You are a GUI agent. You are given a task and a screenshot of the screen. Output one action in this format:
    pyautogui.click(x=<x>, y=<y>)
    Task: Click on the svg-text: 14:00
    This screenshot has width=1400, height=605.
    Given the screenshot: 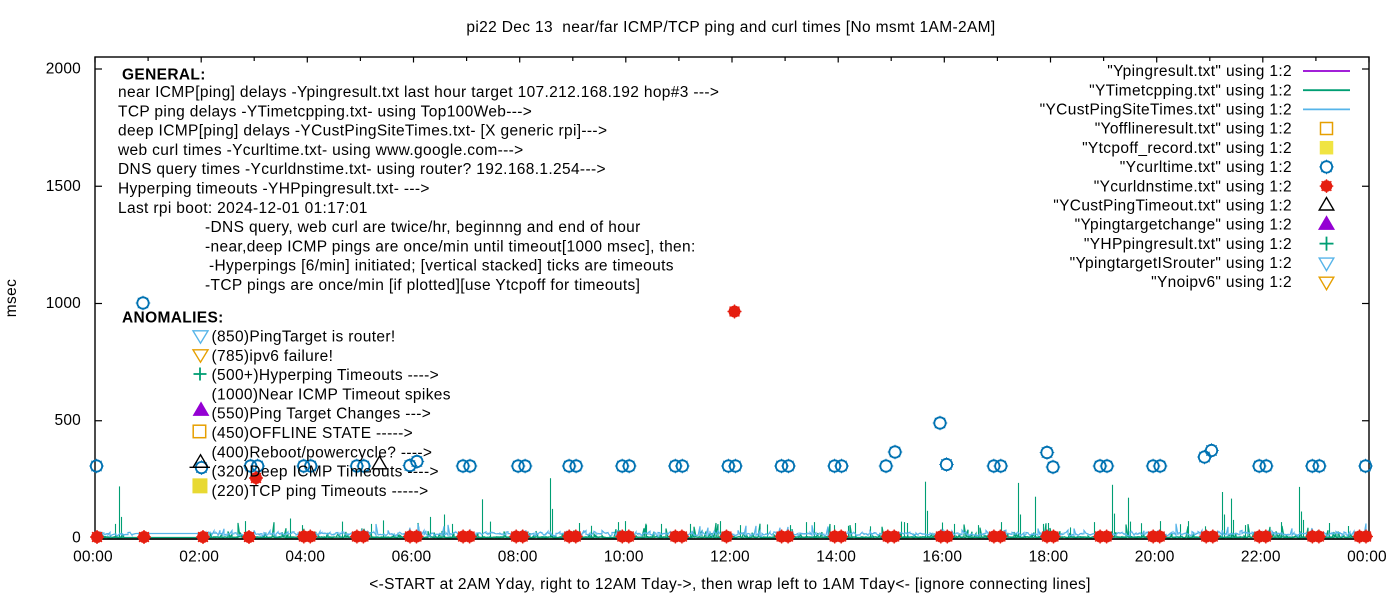 What is the action you would take?
    pyautogui.click(x=836, y=557)
    